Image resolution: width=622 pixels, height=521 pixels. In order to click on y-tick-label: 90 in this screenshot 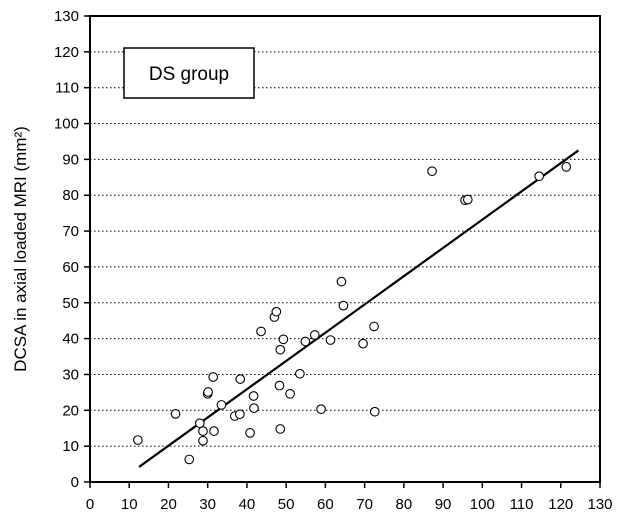, I will do `click(70, 159)`.